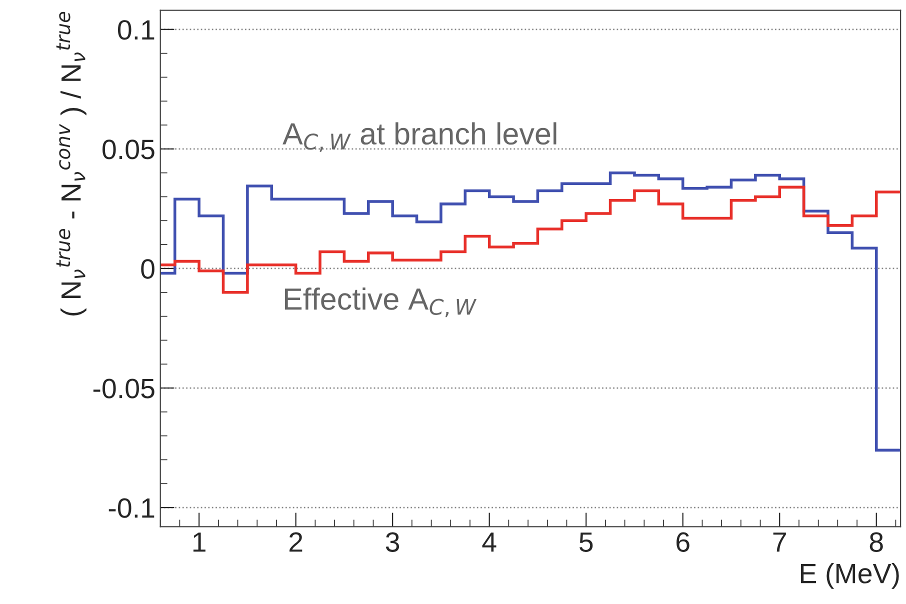  Describe the element at coordinates (779, 542) in the screenshot. I see `x-tick-label: 7` at that location.